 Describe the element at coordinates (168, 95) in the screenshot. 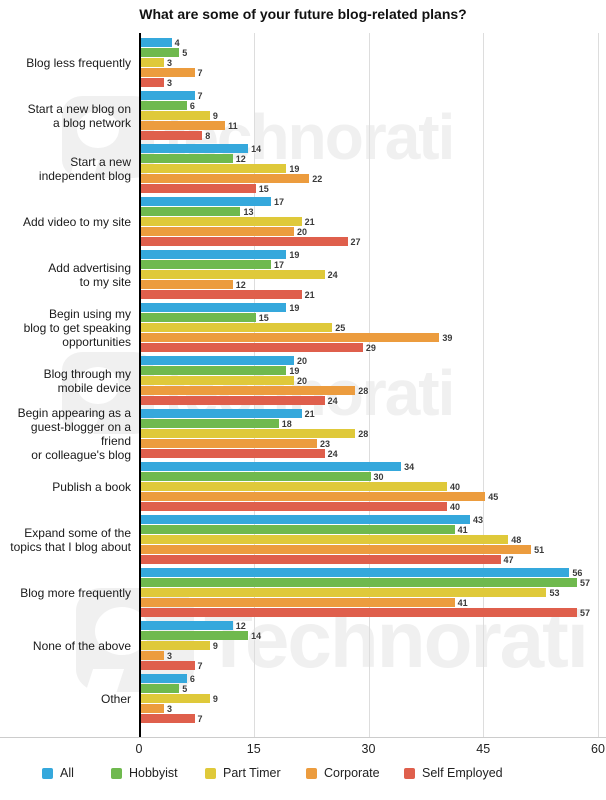

I see `bar-all` at that location.